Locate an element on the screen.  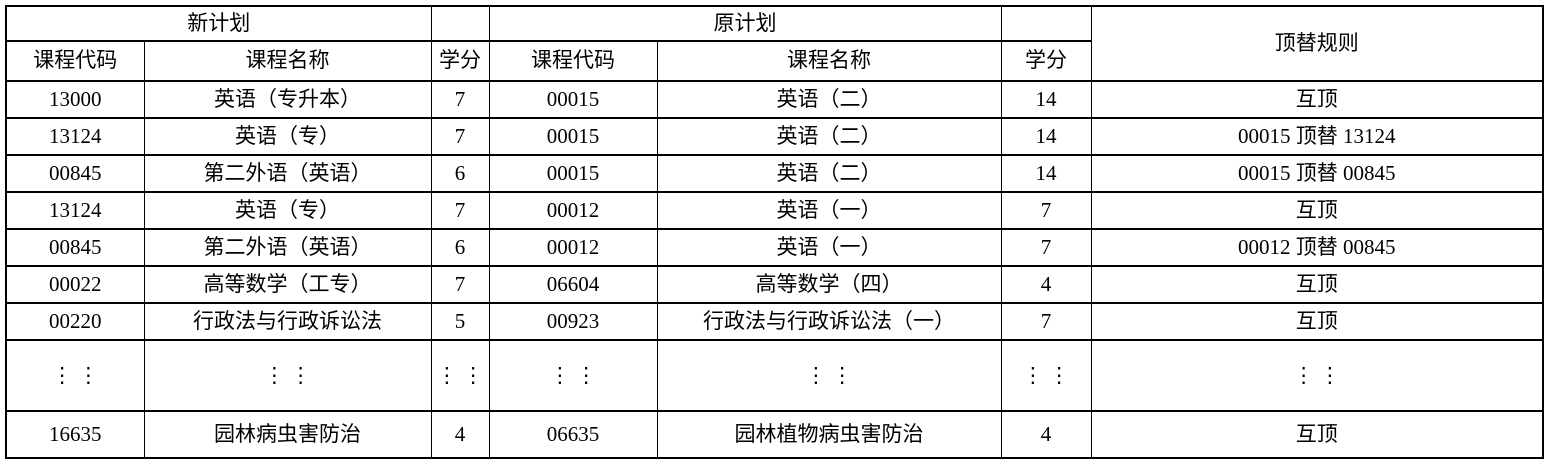
new-course-name-cell: 园林病虫害防治 is located at coordinates (287, 434).